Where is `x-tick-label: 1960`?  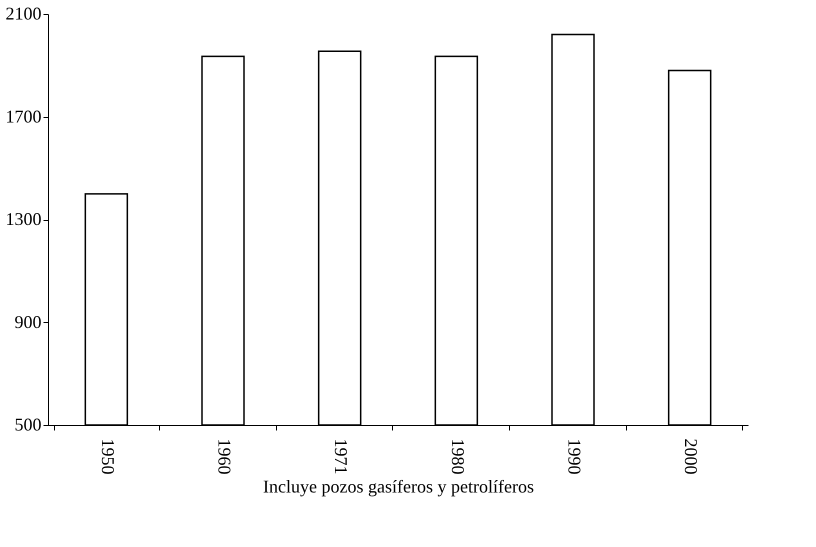
x-tick-label: 1960 is located at coordinates (224, 456).